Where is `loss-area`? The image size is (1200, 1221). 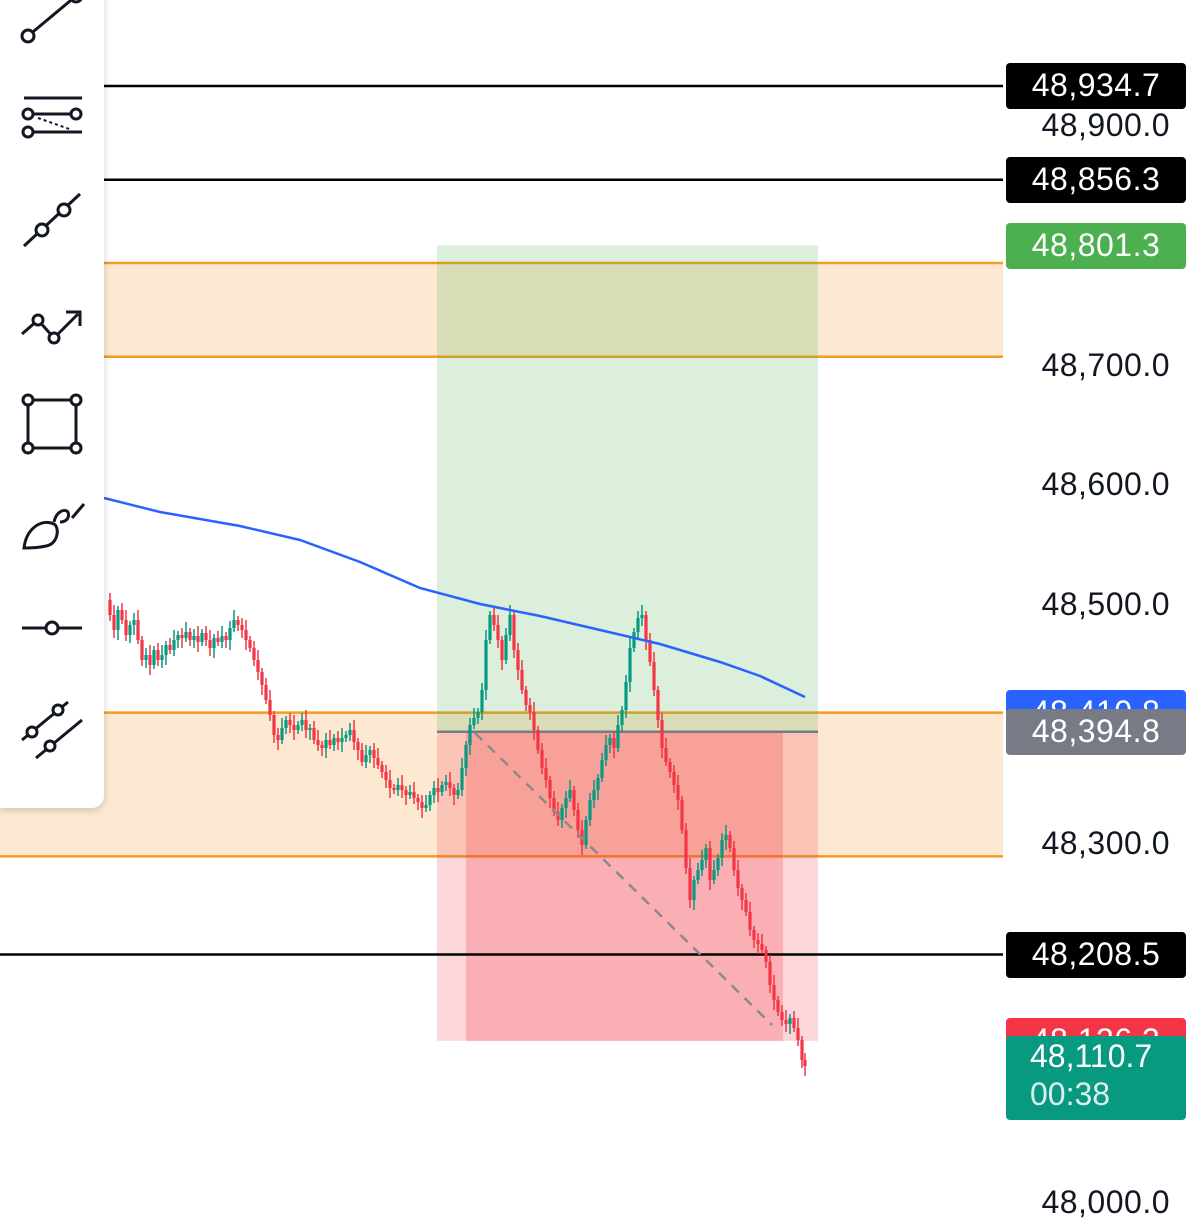 loss-area is located at coordinates (627, 886).